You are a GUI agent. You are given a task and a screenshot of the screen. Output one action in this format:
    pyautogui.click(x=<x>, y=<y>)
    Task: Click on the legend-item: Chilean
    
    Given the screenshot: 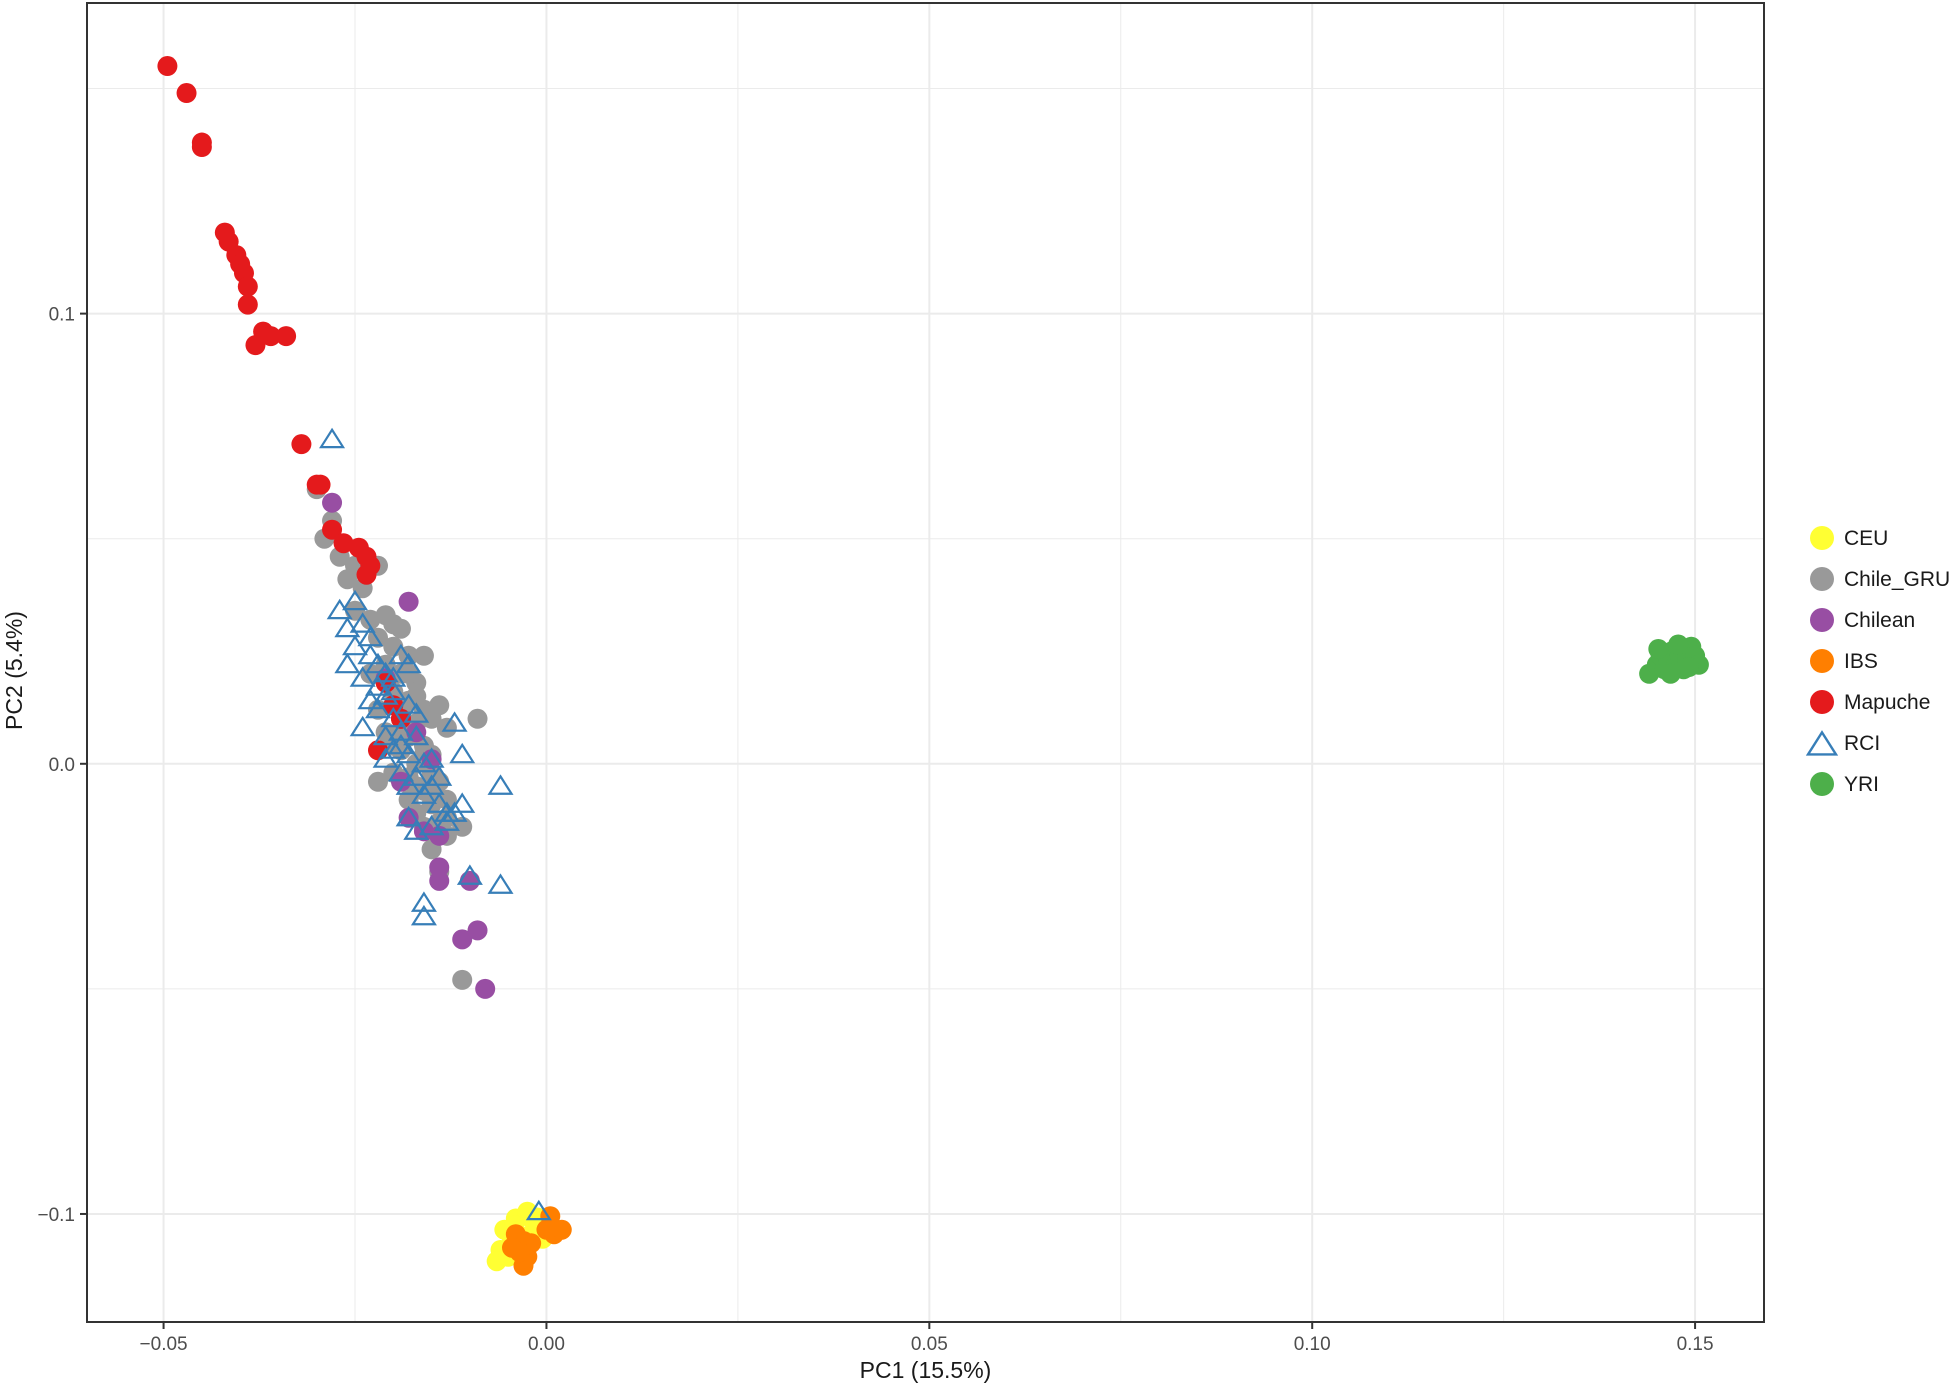 What is the action you would take?
    pyautogui.click(x=1862, y=620)
    